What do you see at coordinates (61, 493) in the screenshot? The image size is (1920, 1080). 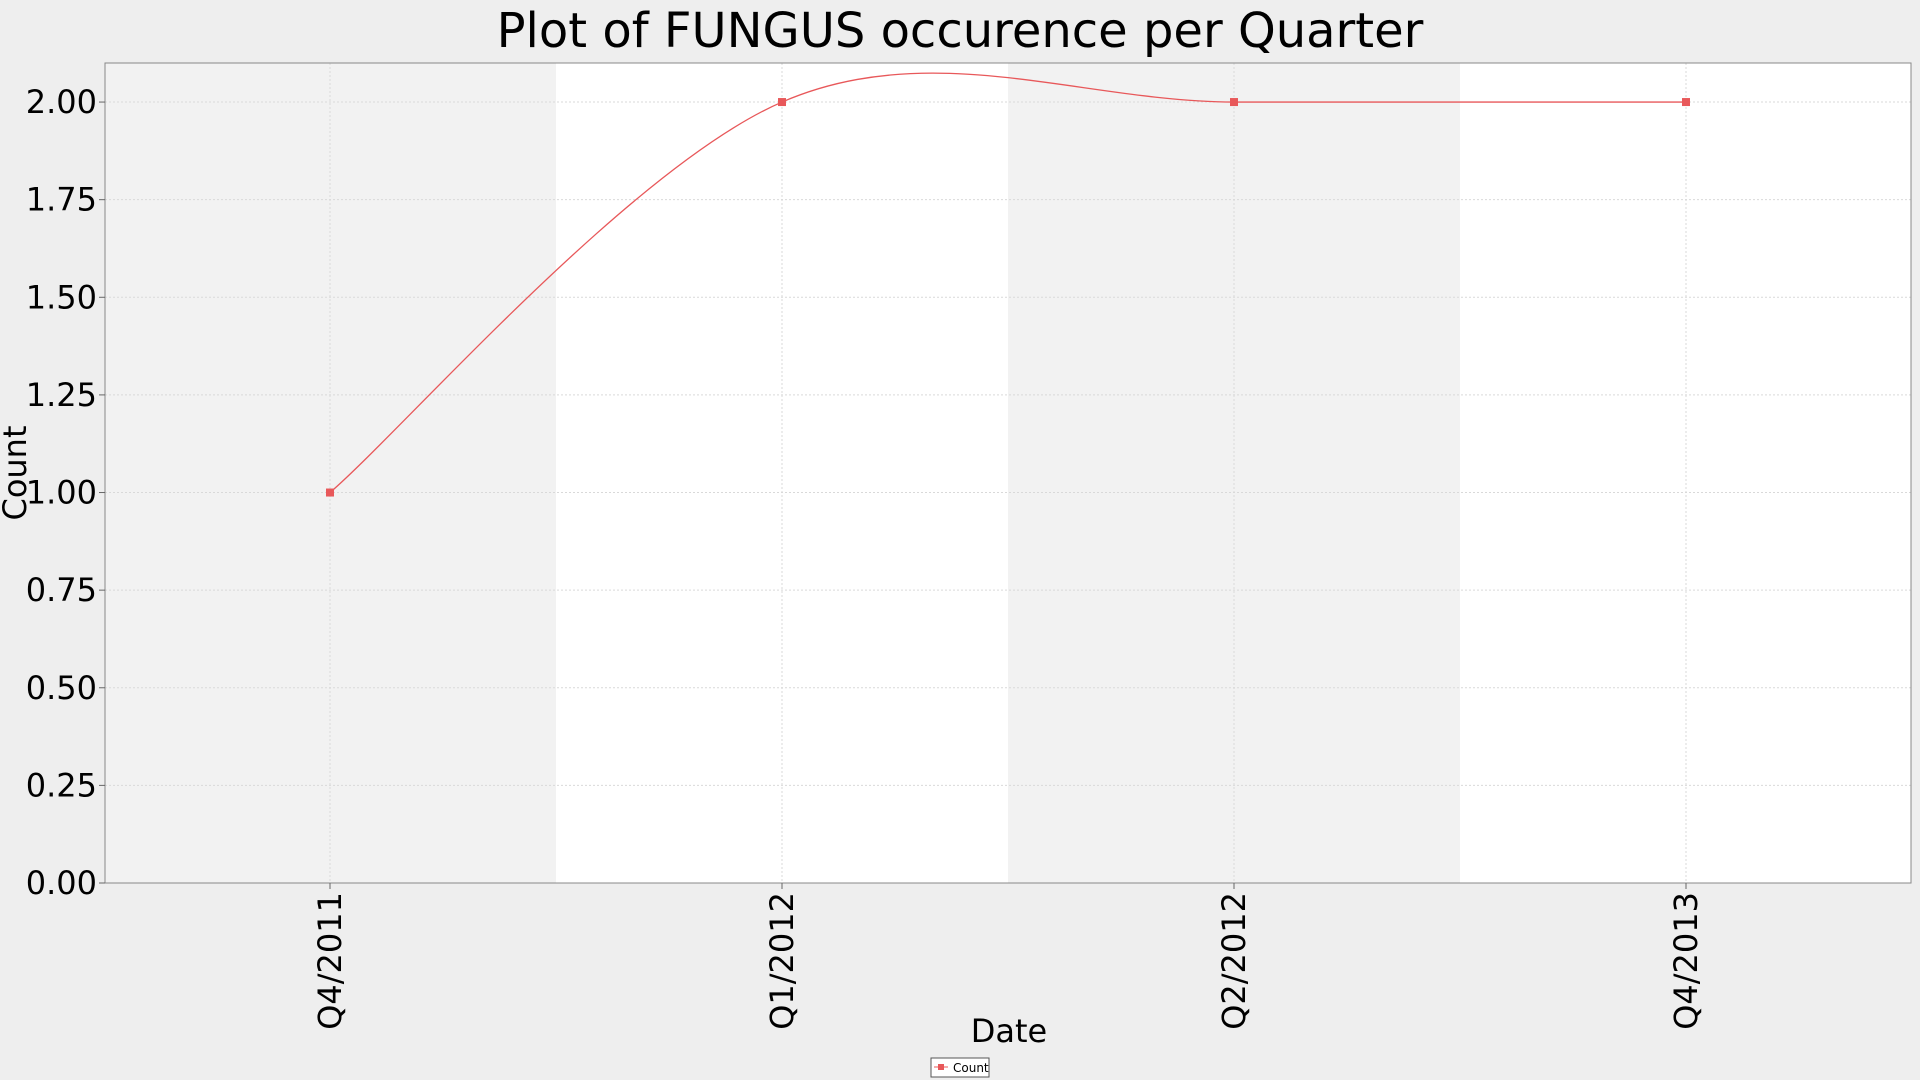 I see `y-tick-label: 1.00` at bounding box center [61, 493].